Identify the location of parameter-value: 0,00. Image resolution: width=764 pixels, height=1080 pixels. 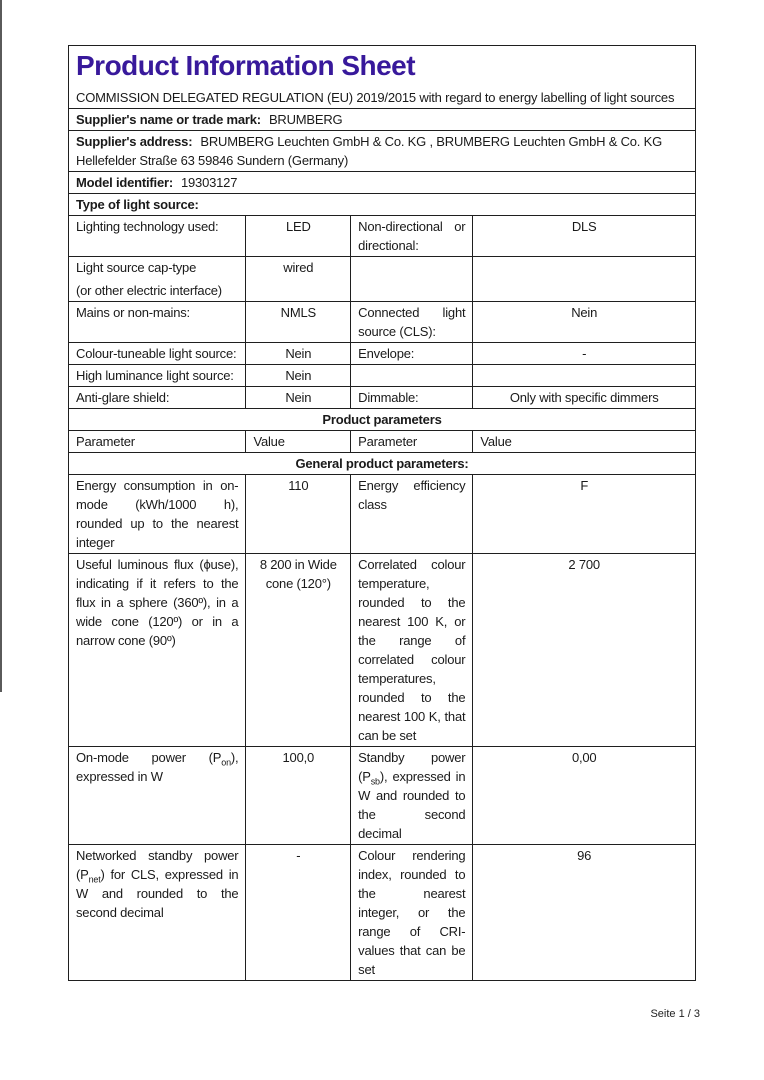
(584, 795).